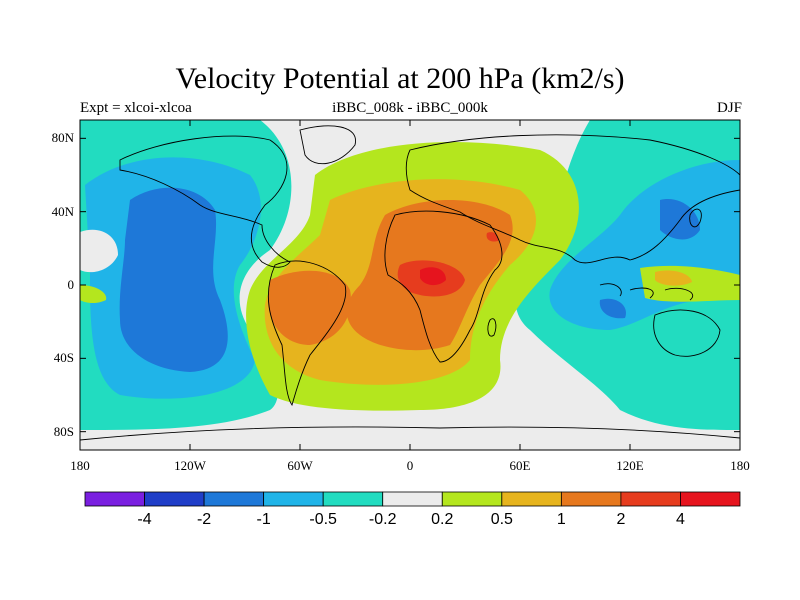 The width and height of the screenshot is (800, 600). Describe the element at coordinates (93, 294) in the screenshot. I see `east-pacific-positive` at that location.